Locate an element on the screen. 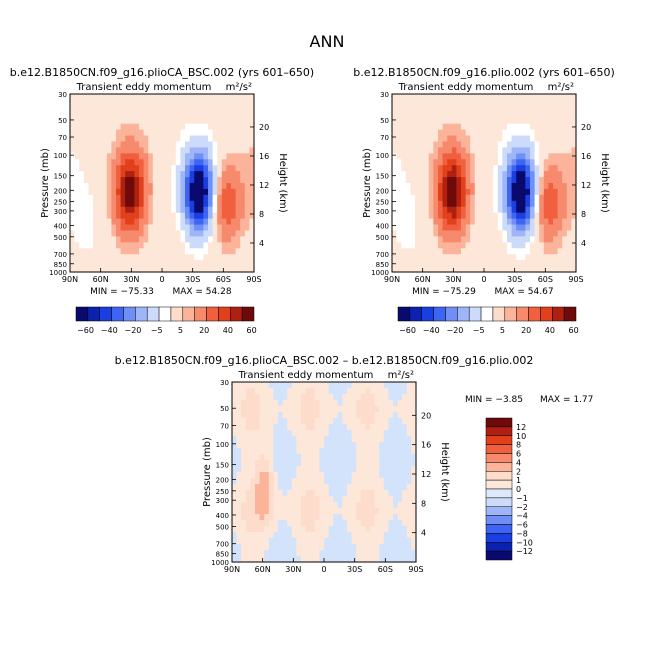 Image resolution: width=654 pixels, height=654 pixels. y-tick-label: 150 is located at coordinates (222, 466).